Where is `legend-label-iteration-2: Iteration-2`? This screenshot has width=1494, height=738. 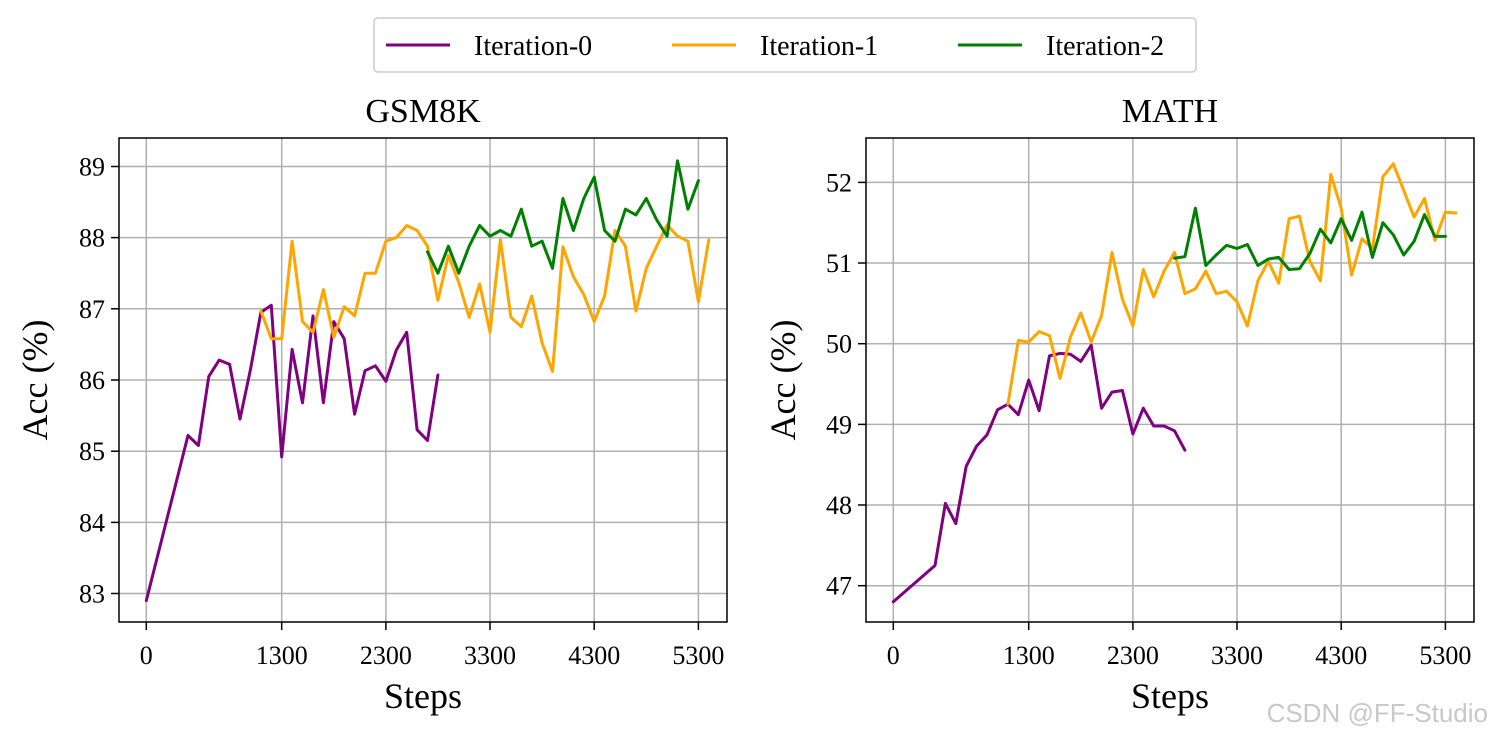 legend-label-iteration-2: Iteration-2 is located at coordinates (1105, 46).